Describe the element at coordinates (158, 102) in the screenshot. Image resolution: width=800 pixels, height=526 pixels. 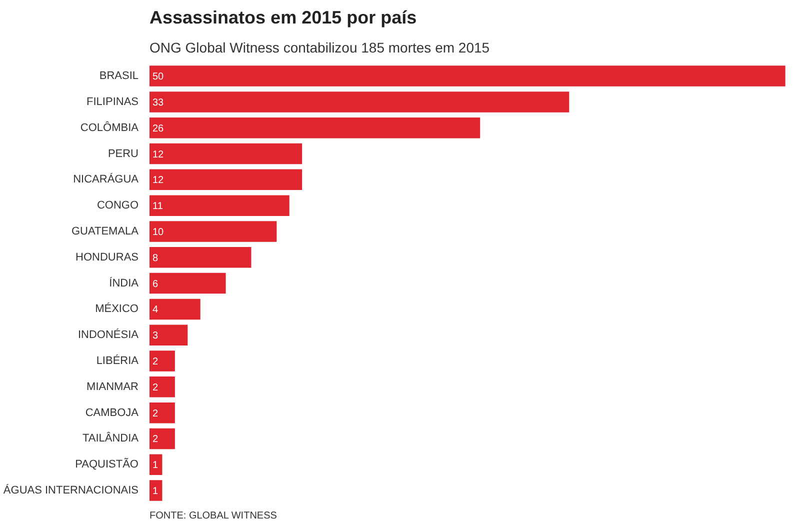
I see `data-label: 33` at that location.